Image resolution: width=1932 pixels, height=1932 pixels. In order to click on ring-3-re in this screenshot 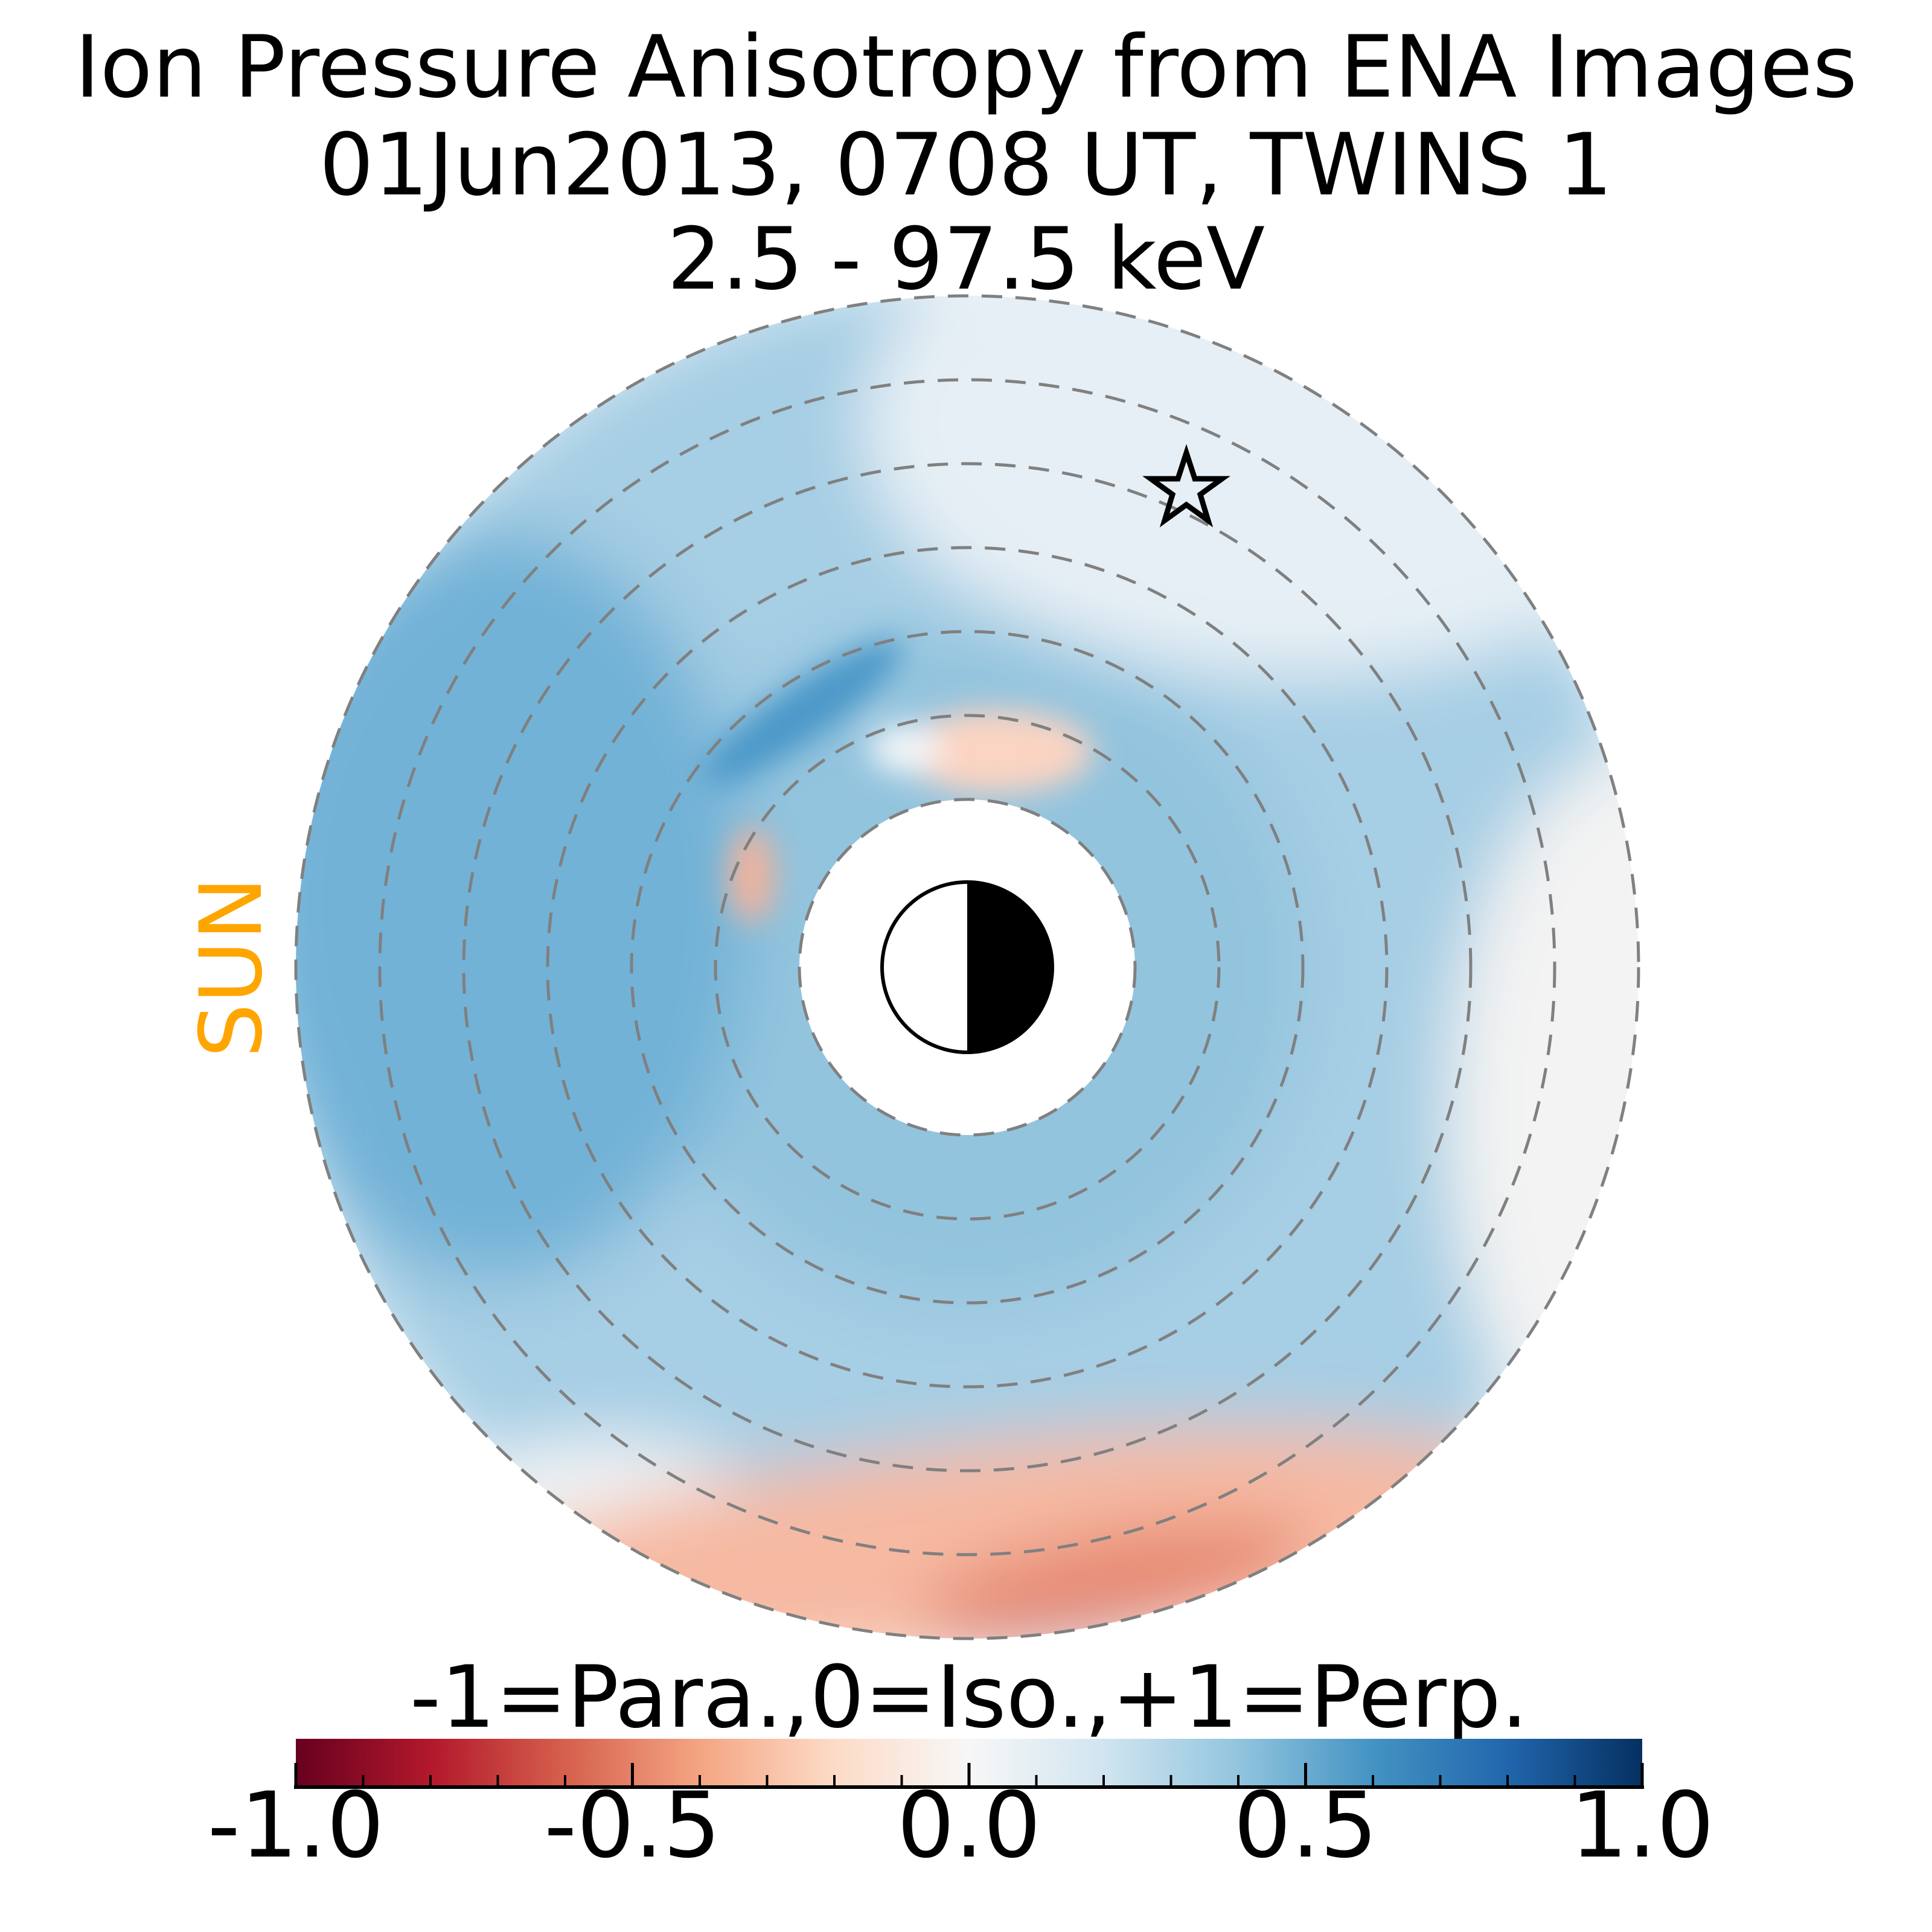, I will do `click(967, 967)`.